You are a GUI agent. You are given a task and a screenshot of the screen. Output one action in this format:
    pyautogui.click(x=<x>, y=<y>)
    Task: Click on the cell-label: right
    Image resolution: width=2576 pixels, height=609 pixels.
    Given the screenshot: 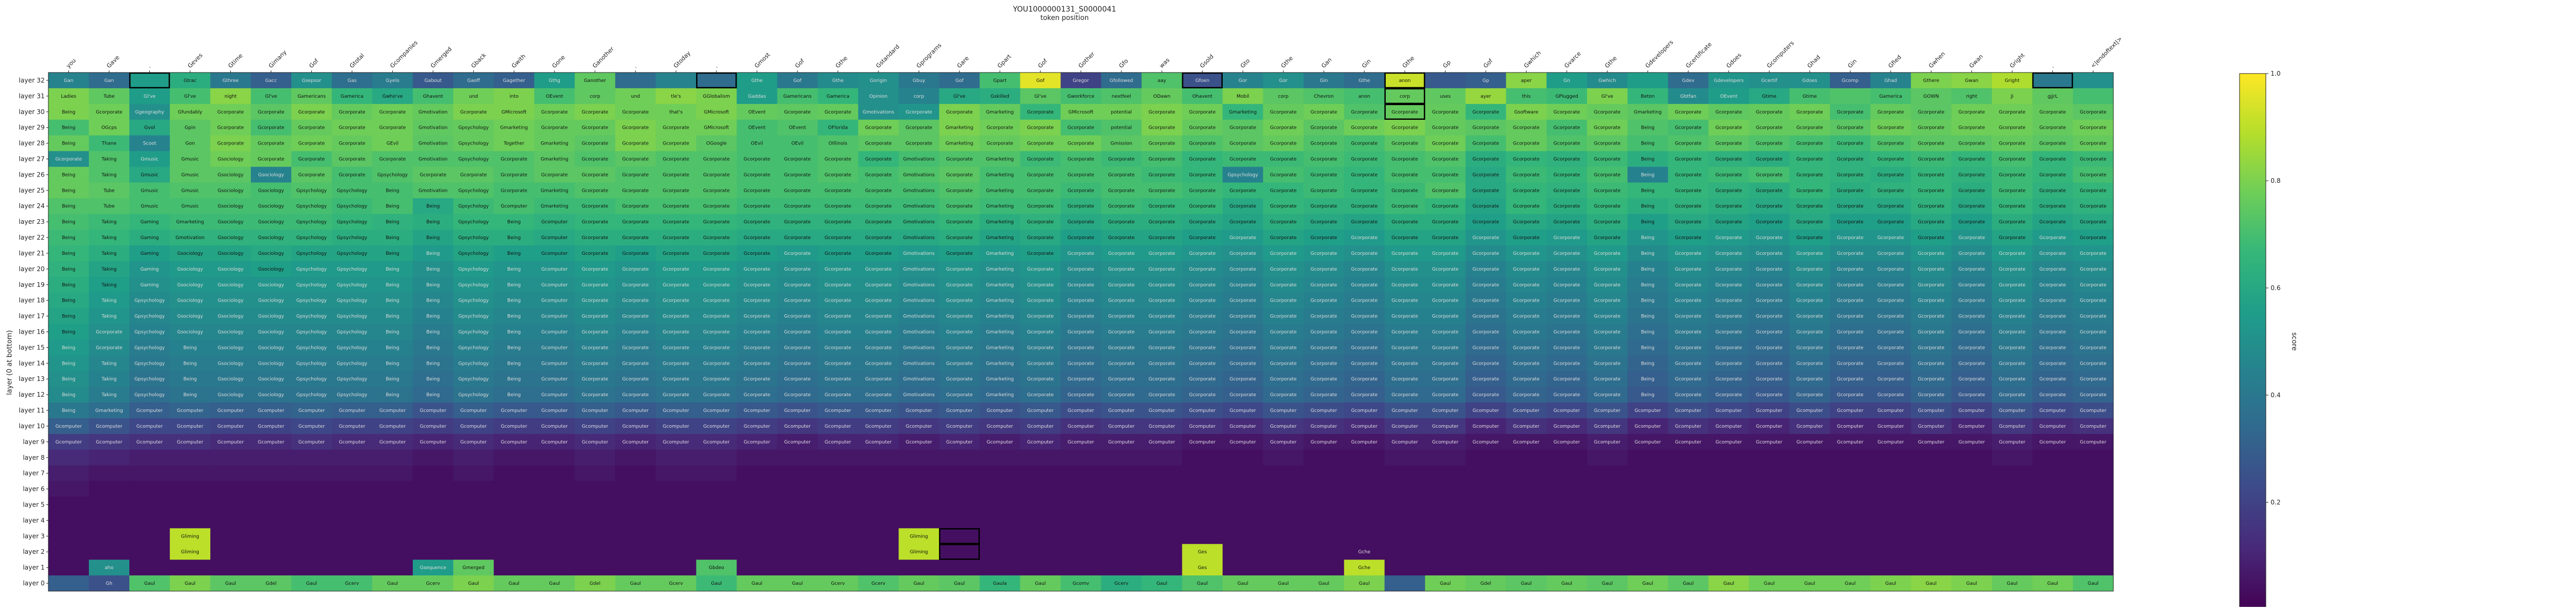 What is the action you would take?
    pyautogui.click(x=1972, y=96)
    